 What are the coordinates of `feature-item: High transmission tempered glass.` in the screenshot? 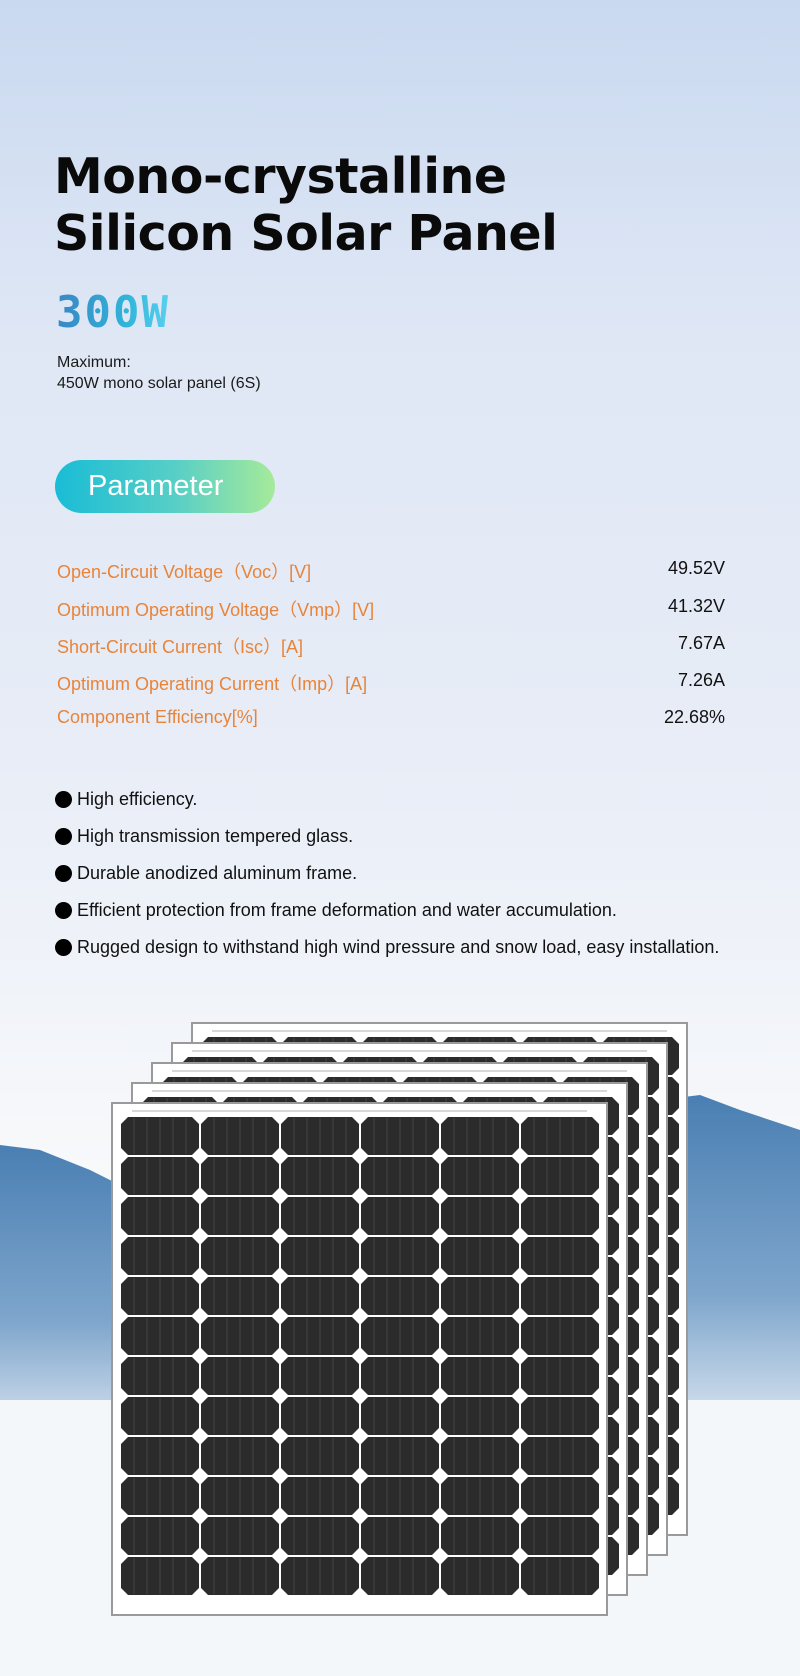 It's located at (204, 836).